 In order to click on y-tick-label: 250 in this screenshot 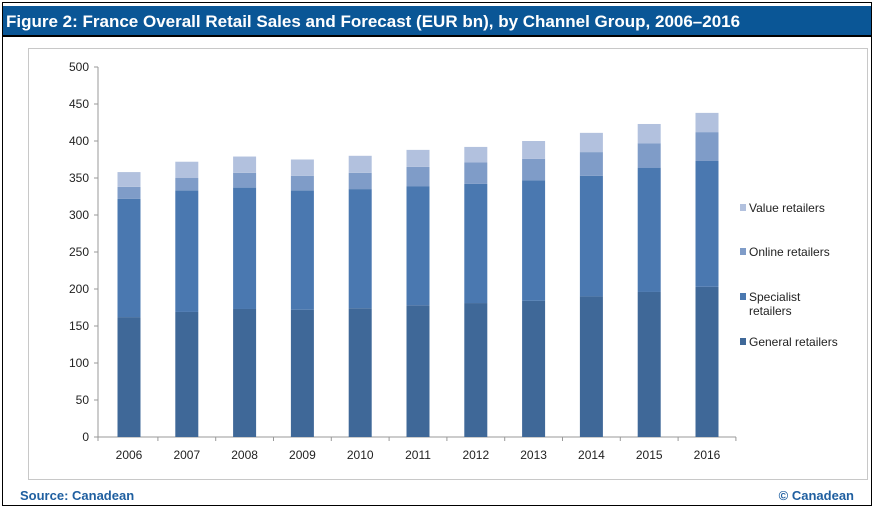, I will do `click(79, 252)`.